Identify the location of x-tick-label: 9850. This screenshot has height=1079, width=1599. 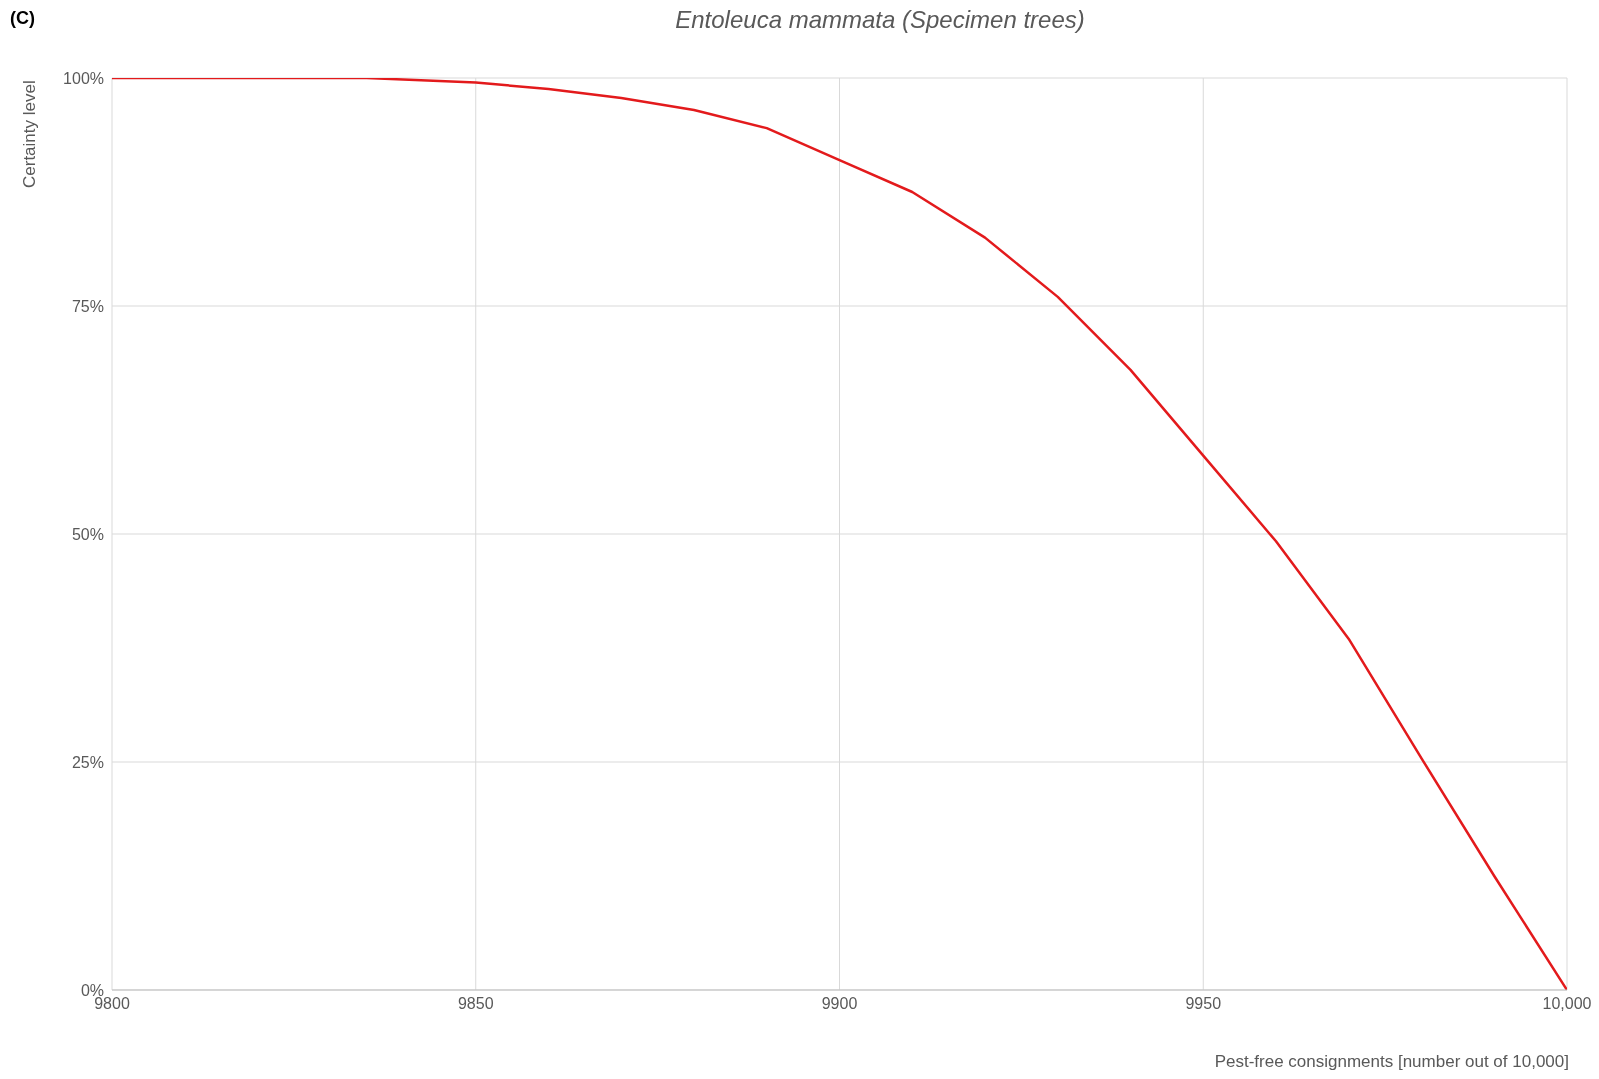
(475, 1004).